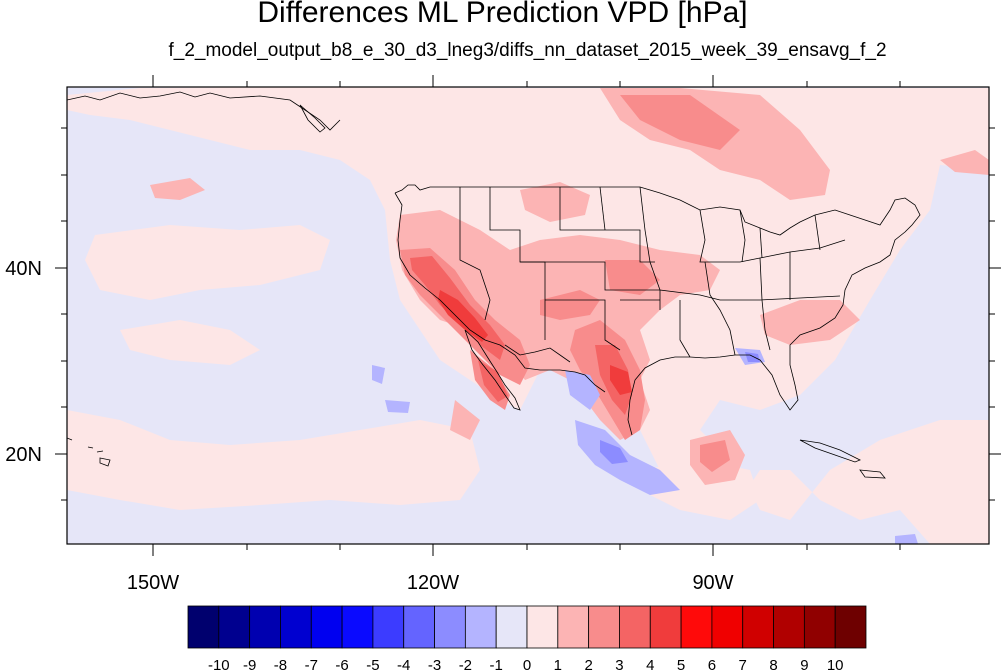  What do you see at coordinates (680, 408) in the screenshot?
I see `negative-level-3-regions` at bounding box center [680, 408].